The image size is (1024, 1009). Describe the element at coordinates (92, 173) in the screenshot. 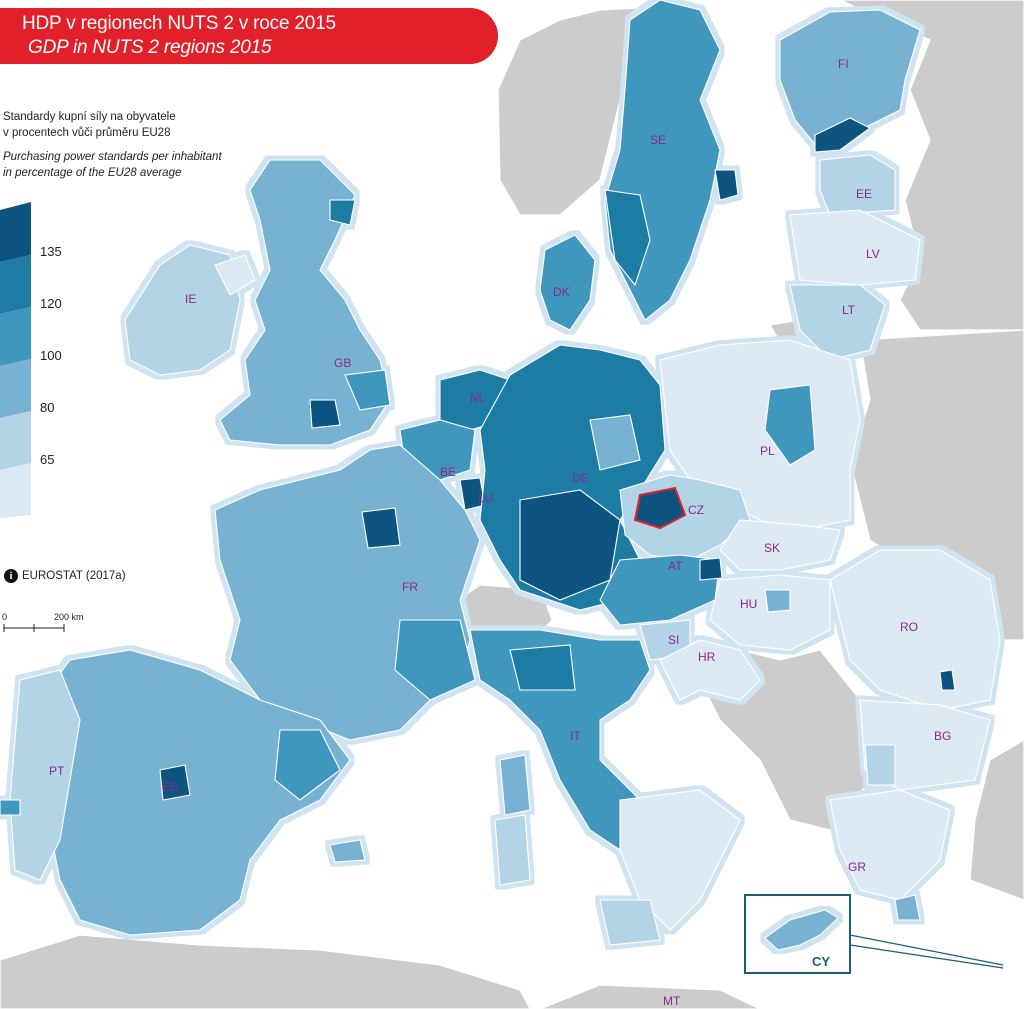

I see `legend-desc-en-line2: in percentage of the EU28 average` at that location.